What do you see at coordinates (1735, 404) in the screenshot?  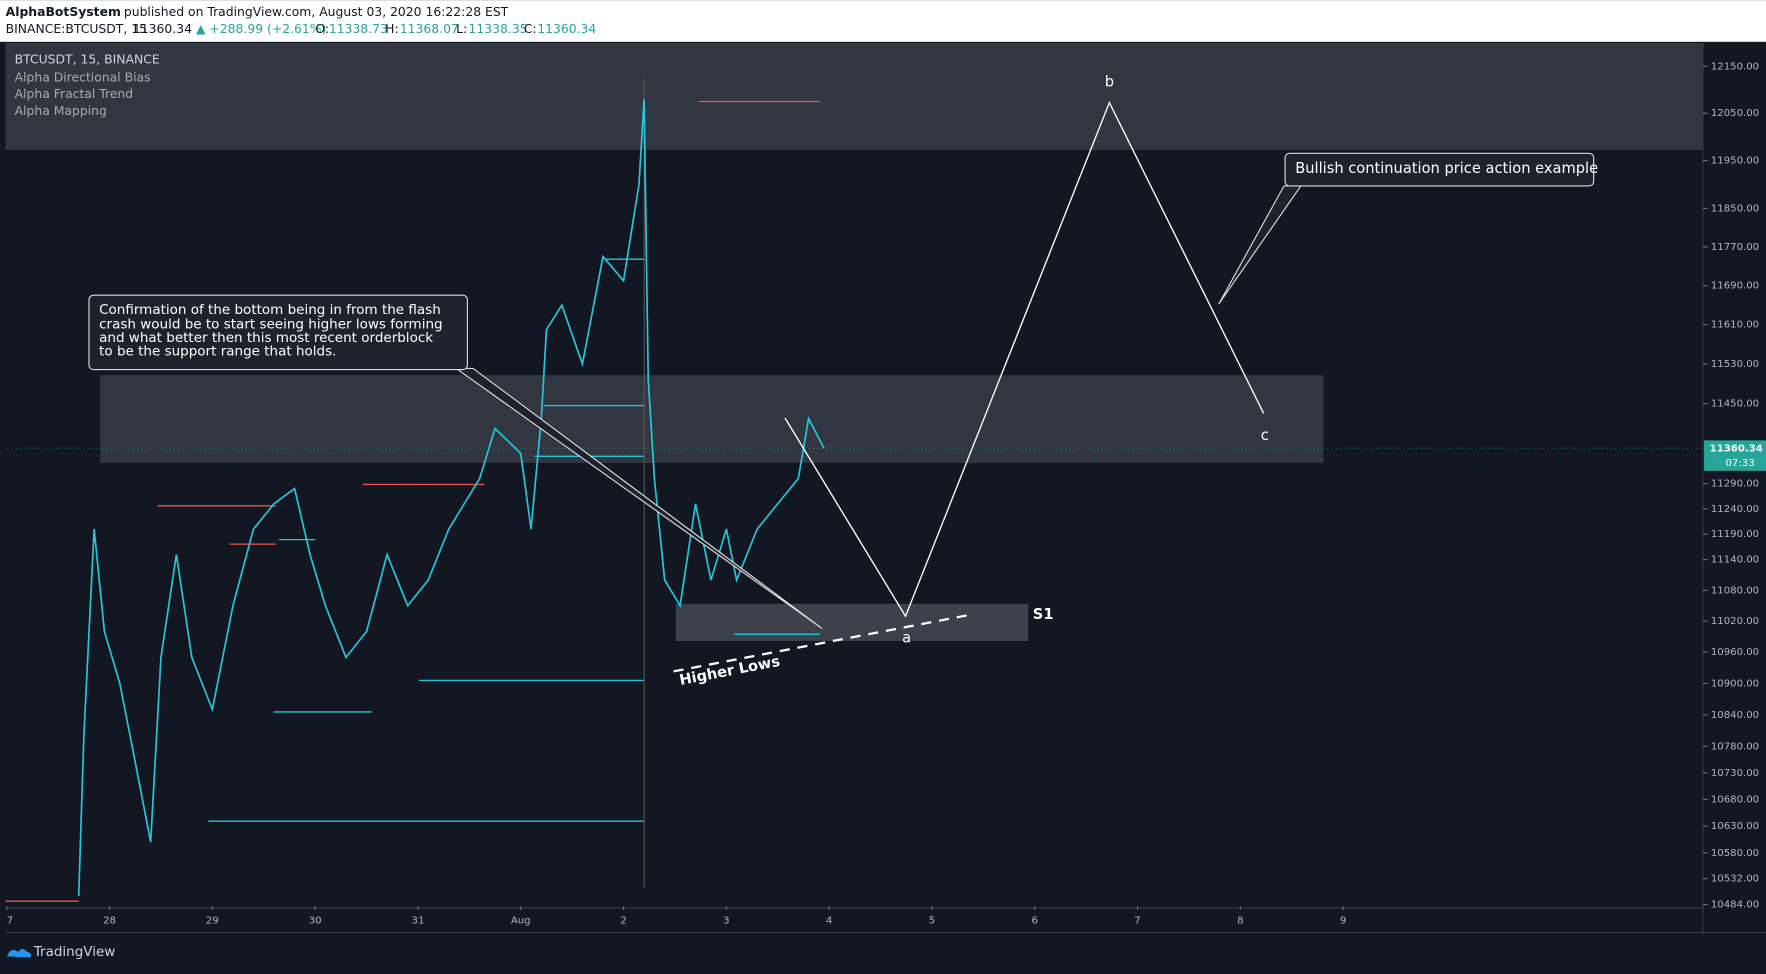 I see `y-tick-label: 11450.00` at bounding box center [1735, 404].